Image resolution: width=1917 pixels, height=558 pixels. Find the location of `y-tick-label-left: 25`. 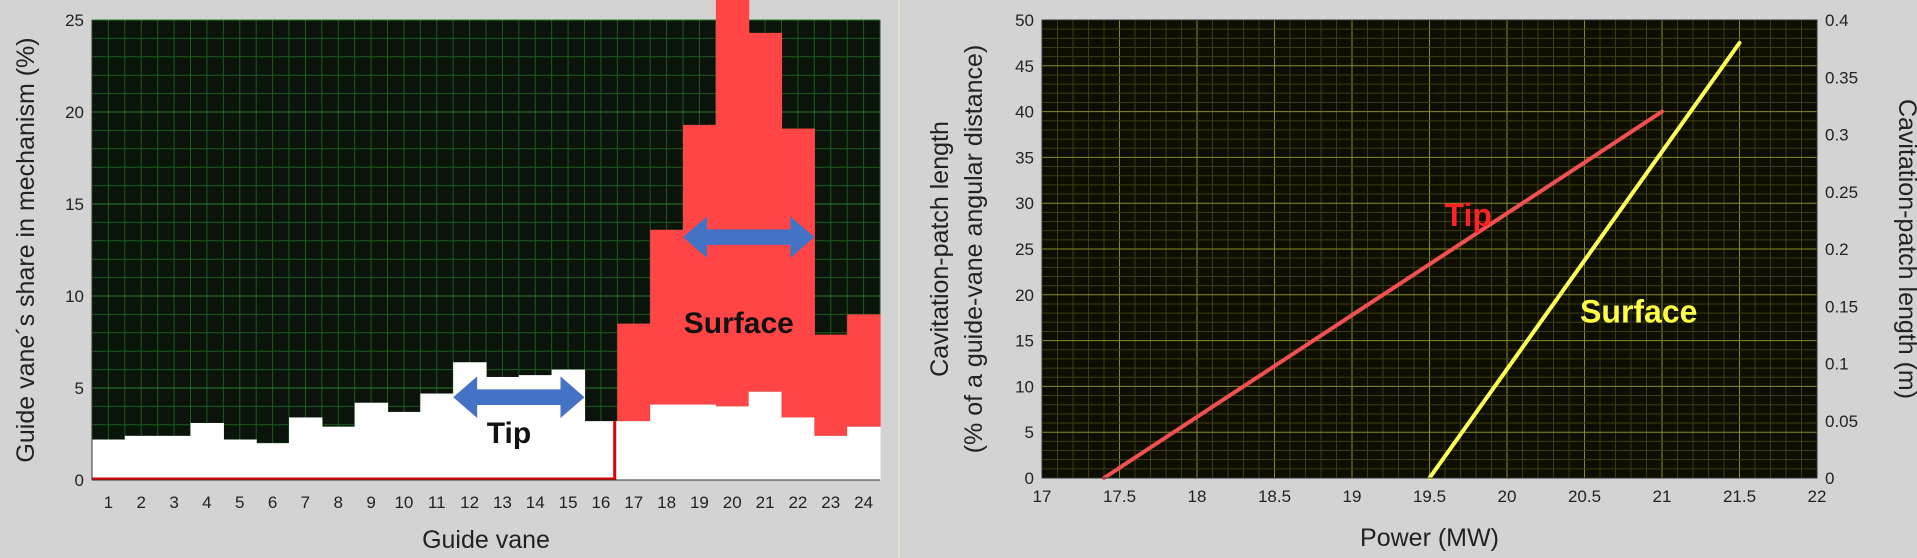

y-tick-label-left: 25 is located at coordinates (1024, 249).